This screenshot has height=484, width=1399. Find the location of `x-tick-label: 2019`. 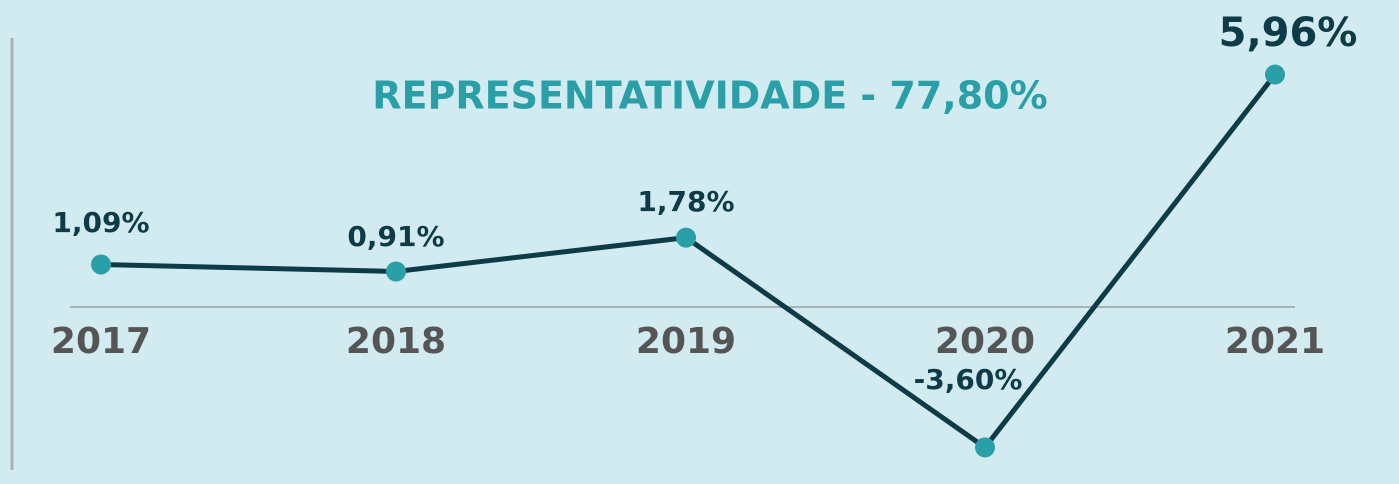

x-tick-label: 2019 is located at coordinates (686, 341).